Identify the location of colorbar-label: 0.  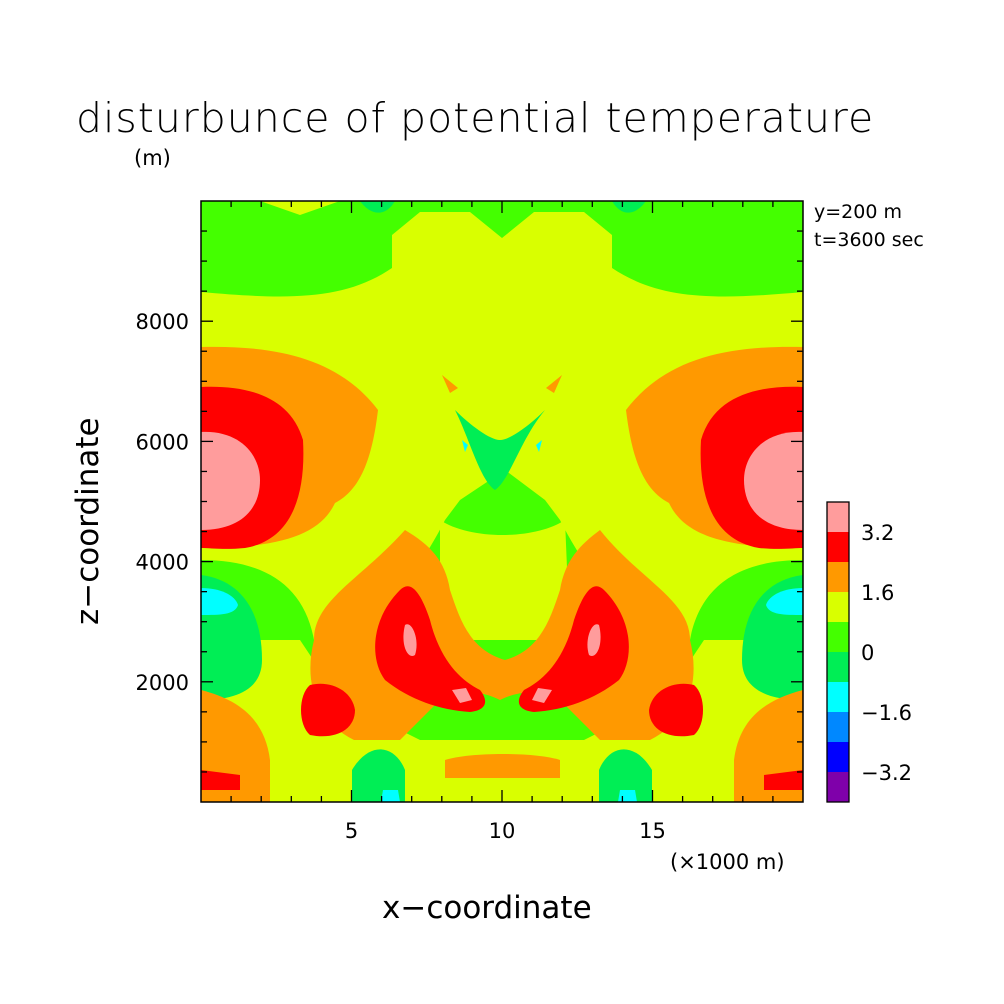
(867, 653).